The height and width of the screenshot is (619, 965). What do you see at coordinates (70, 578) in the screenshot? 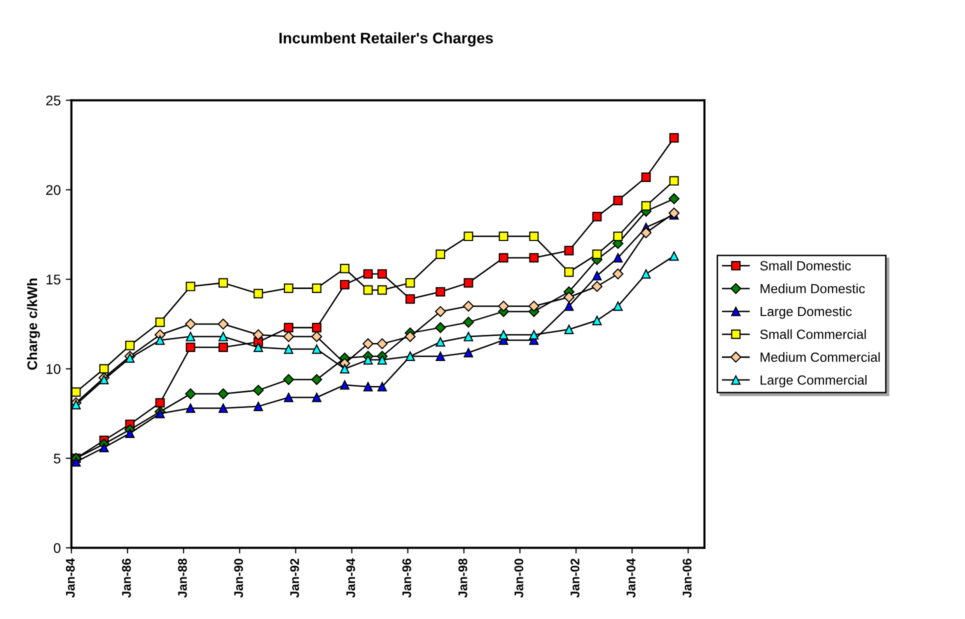
I see `x-tick-label: Jan-84` at bounding box center [70, 578].